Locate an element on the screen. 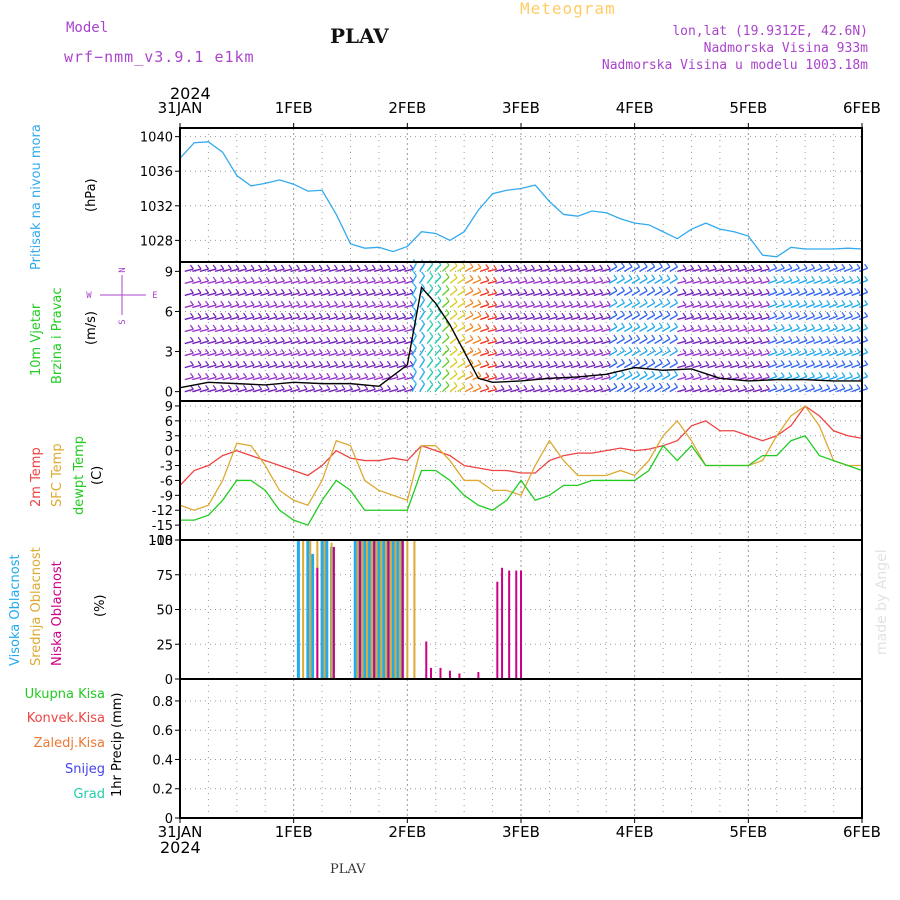 This screenshot has height=900, width=900. y-tick-label: -15 is located at coordinates (162, 526).